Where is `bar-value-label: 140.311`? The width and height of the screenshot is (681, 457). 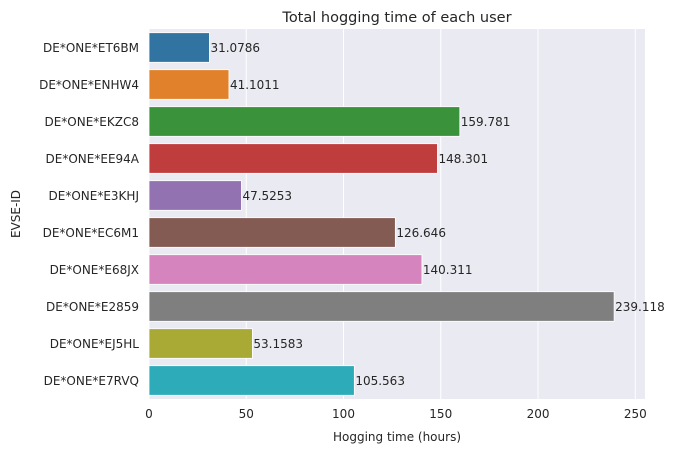
bar-value-label: 140.311 is located at coordinates (448, 270).